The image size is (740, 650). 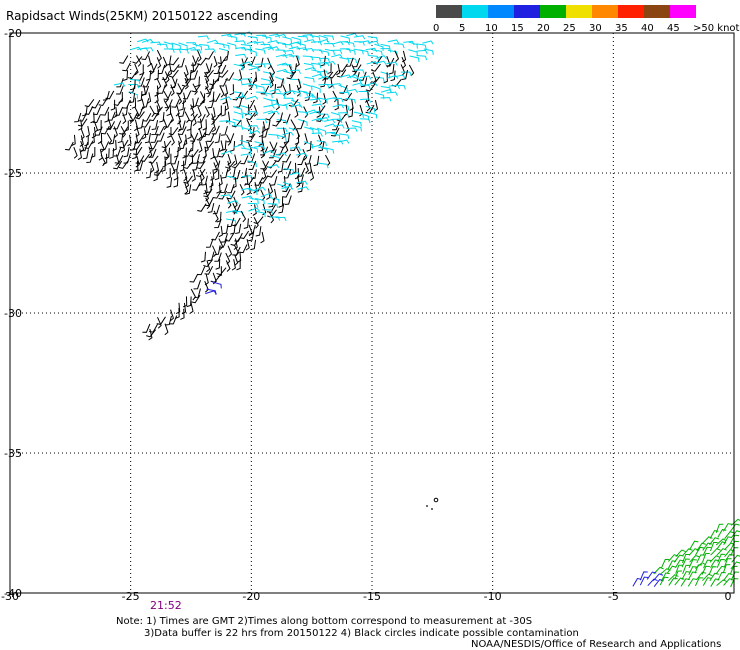 What do you see at coordinates (517, 28) in the screenshot?
I see `scale-label: 15` at bounding box center [517, 28].